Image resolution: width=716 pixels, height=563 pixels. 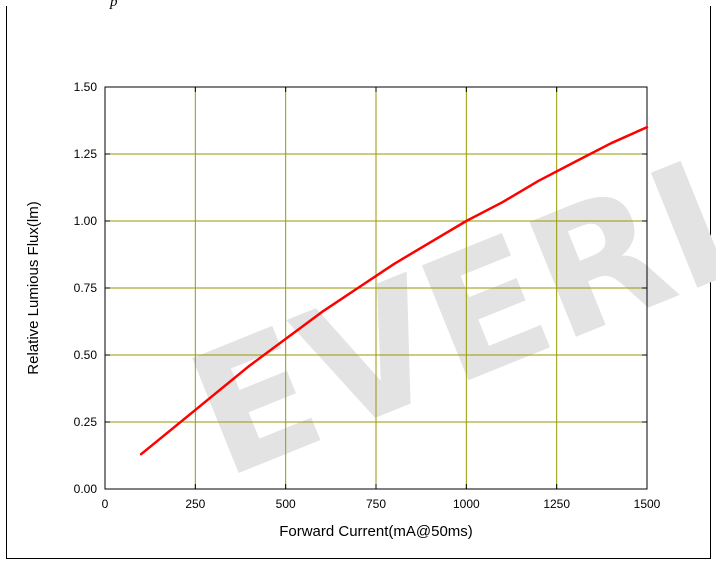 What do you see at coordinates (466, 504) in the screenshot?
I see `x-tick-label: 1000` at bounding box center [466, 504].